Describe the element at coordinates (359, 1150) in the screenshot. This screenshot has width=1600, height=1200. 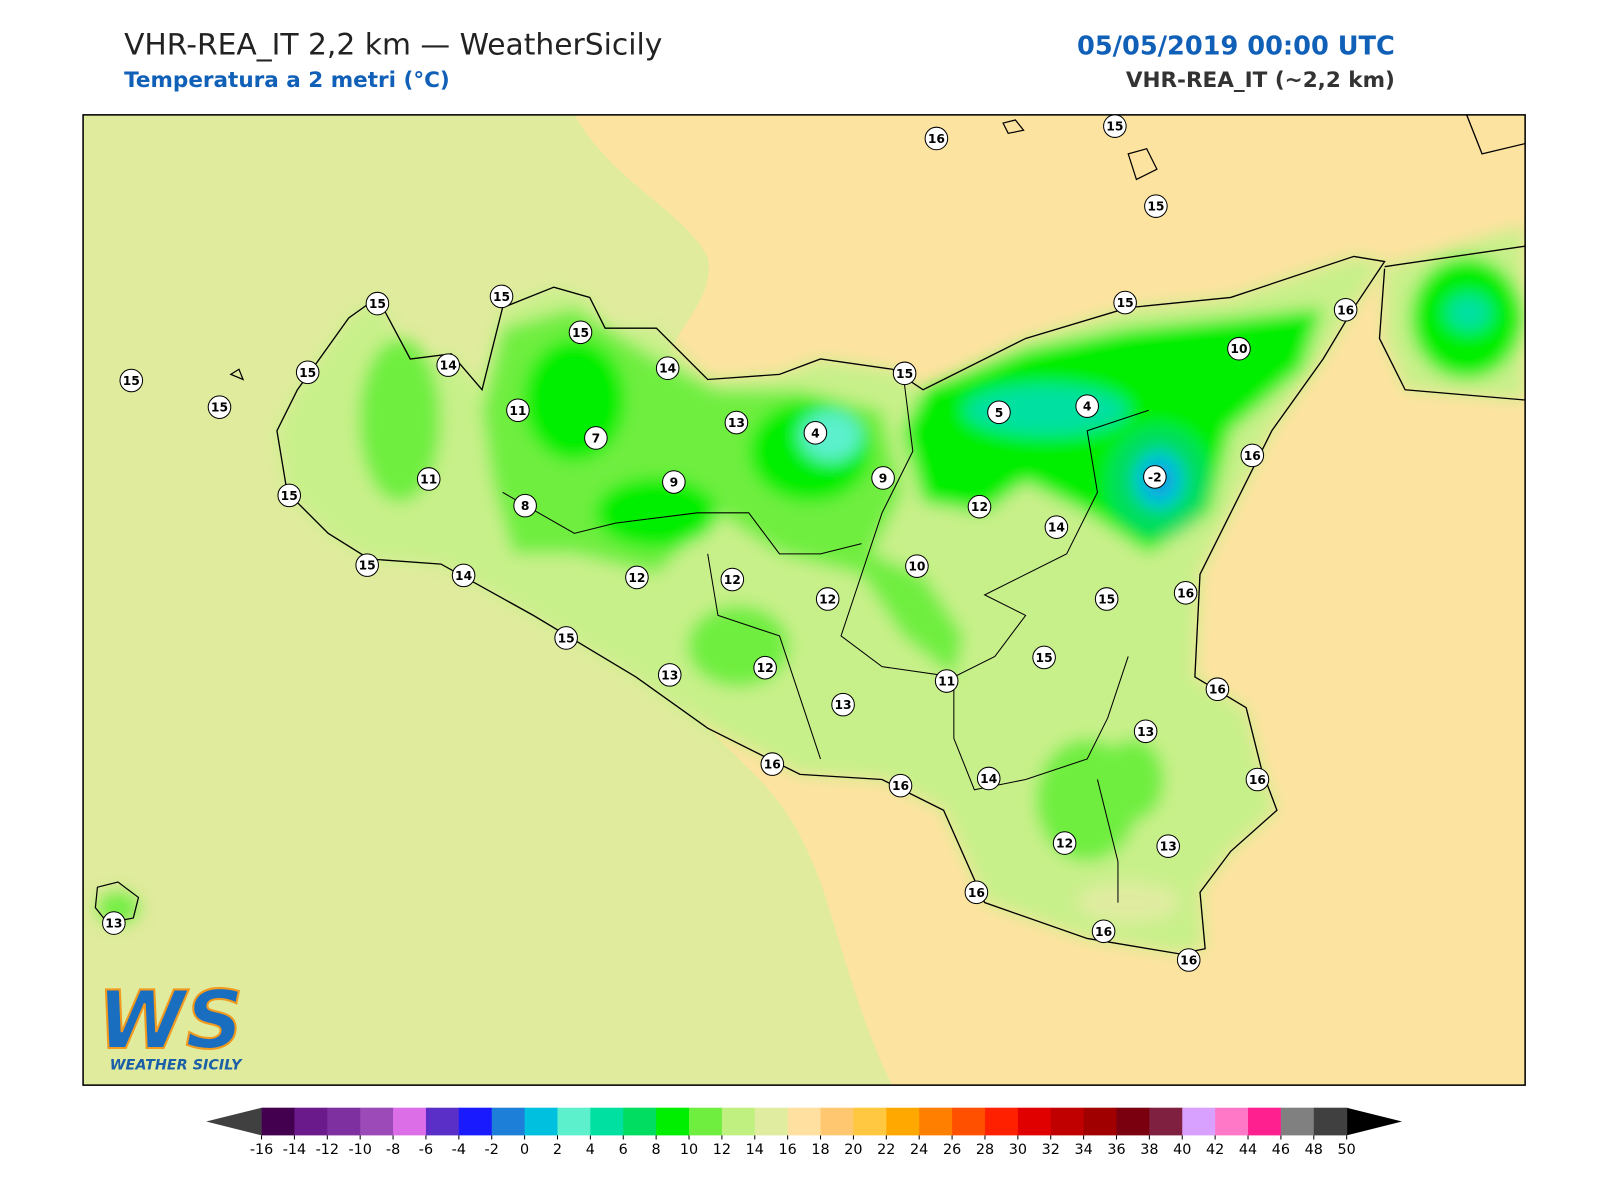
I see `colorbar-tick-label: -10` at that location.